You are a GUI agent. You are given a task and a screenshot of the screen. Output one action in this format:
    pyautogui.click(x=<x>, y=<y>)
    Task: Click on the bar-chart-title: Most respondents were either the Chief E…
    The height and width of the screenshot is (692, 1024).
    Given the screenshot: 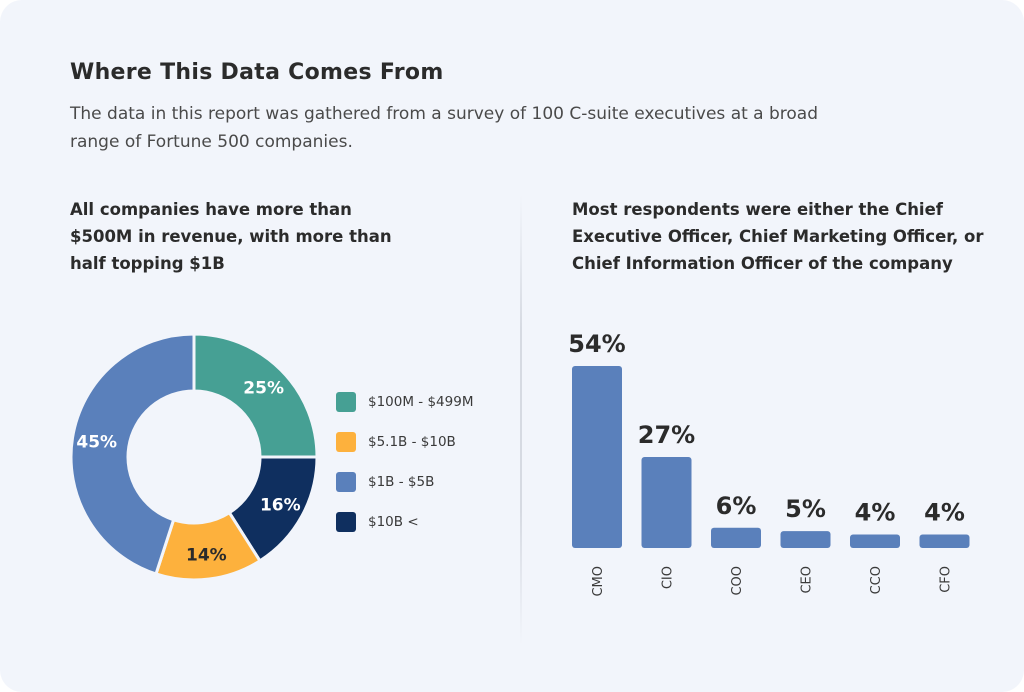 What is the action you would take?
    pyautogui.click(x=778, y=236)
    